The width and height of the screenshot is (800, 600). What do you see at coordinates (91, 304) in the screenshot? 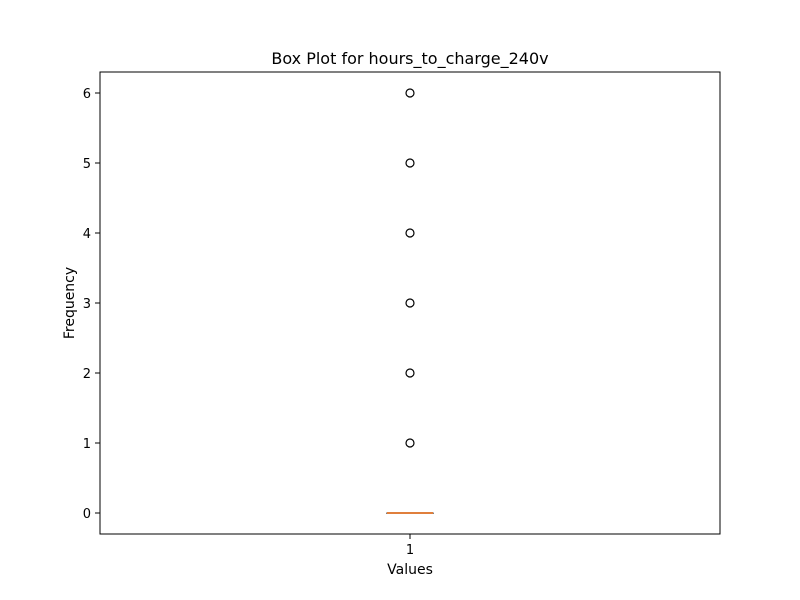
I see `y-axis: 0 1 2 3 4 5 6` at bounding box center [91, 304].